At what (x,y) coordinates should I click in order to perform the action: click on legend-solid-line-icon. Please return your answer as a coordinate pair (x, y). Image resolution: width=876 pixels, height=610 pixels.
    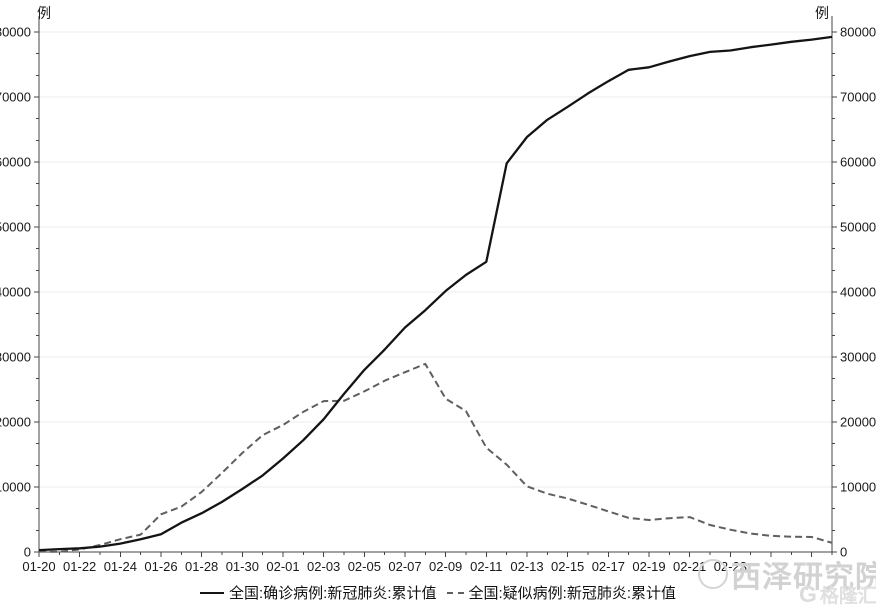
    Looking at the image, I should click on (211, 592).